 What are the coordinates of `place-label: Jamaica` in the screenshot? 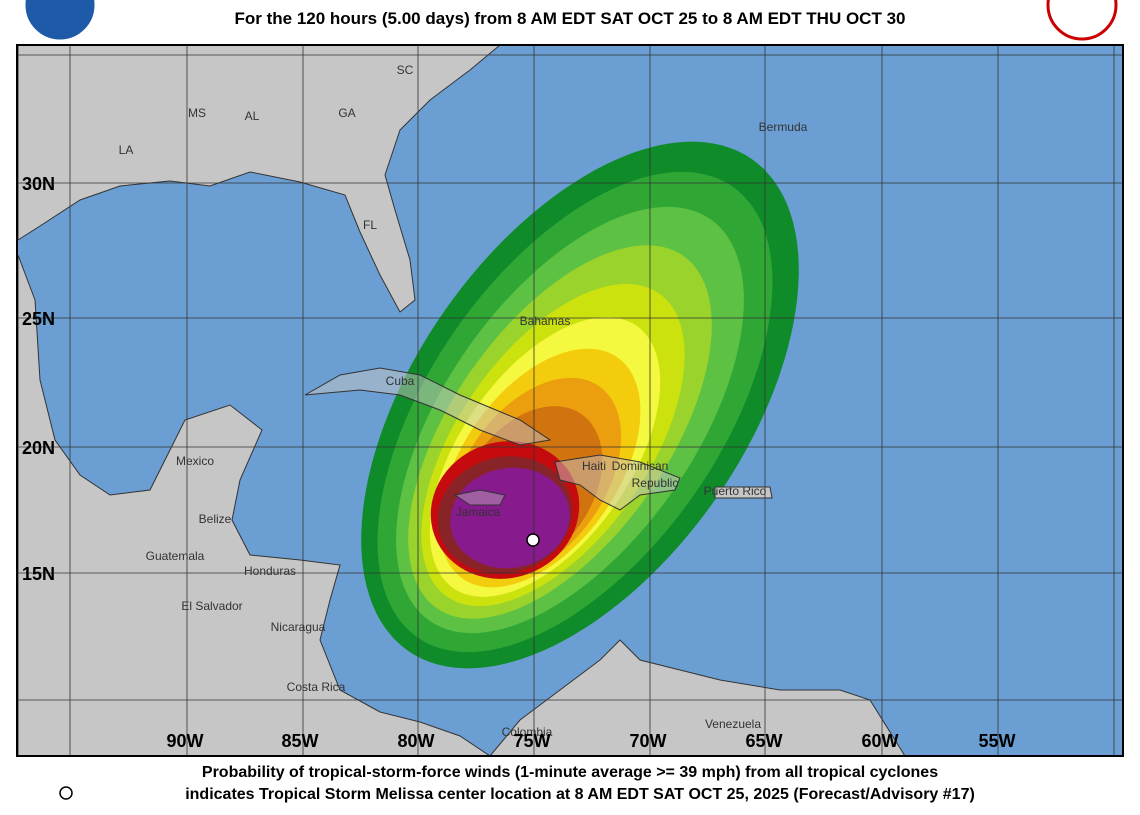 It's located at (478, 512).